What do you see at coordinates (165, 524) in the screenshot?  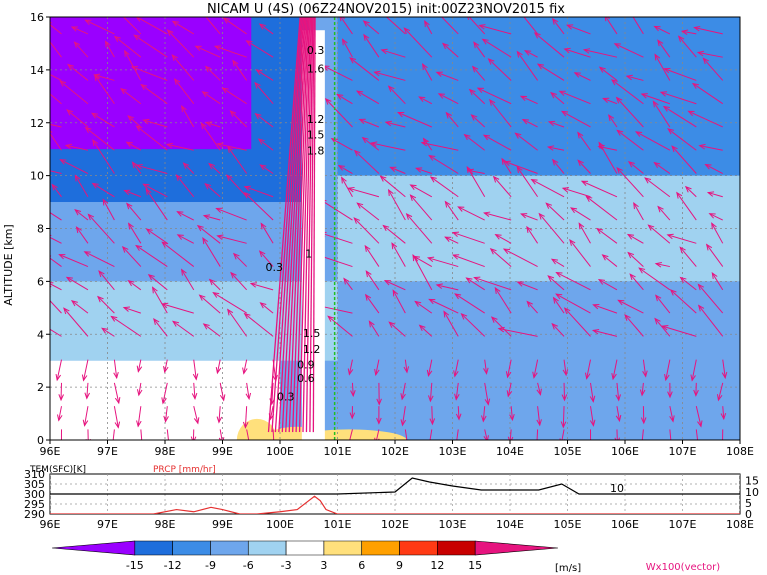 I see `lower-x-tick-label: 98E` at bounding box center [165, 524].